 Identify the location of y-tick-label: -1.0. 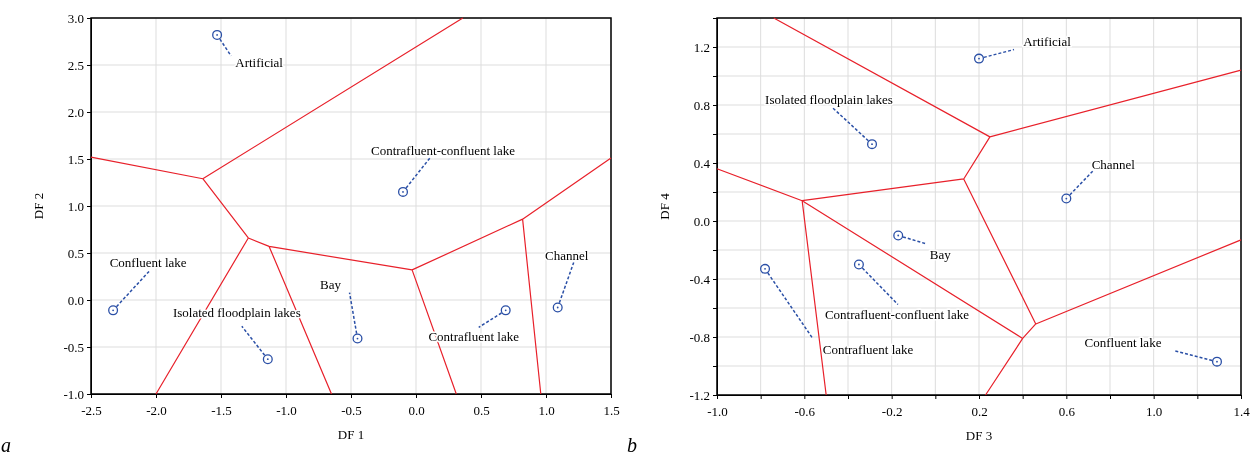
(73, 394).